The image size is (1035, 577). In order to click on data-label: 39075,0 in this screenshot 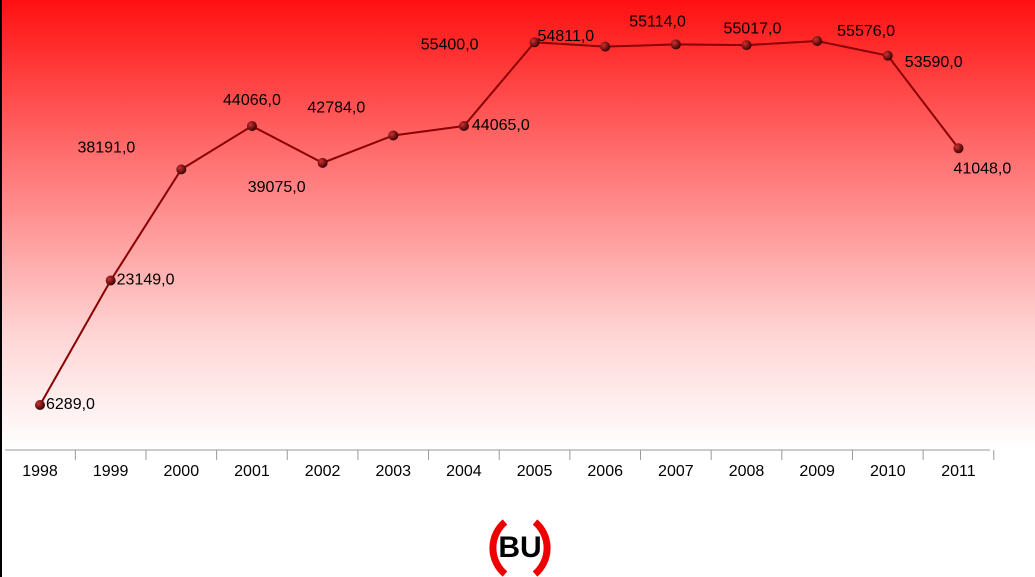, I will do `click(277, 187)`.